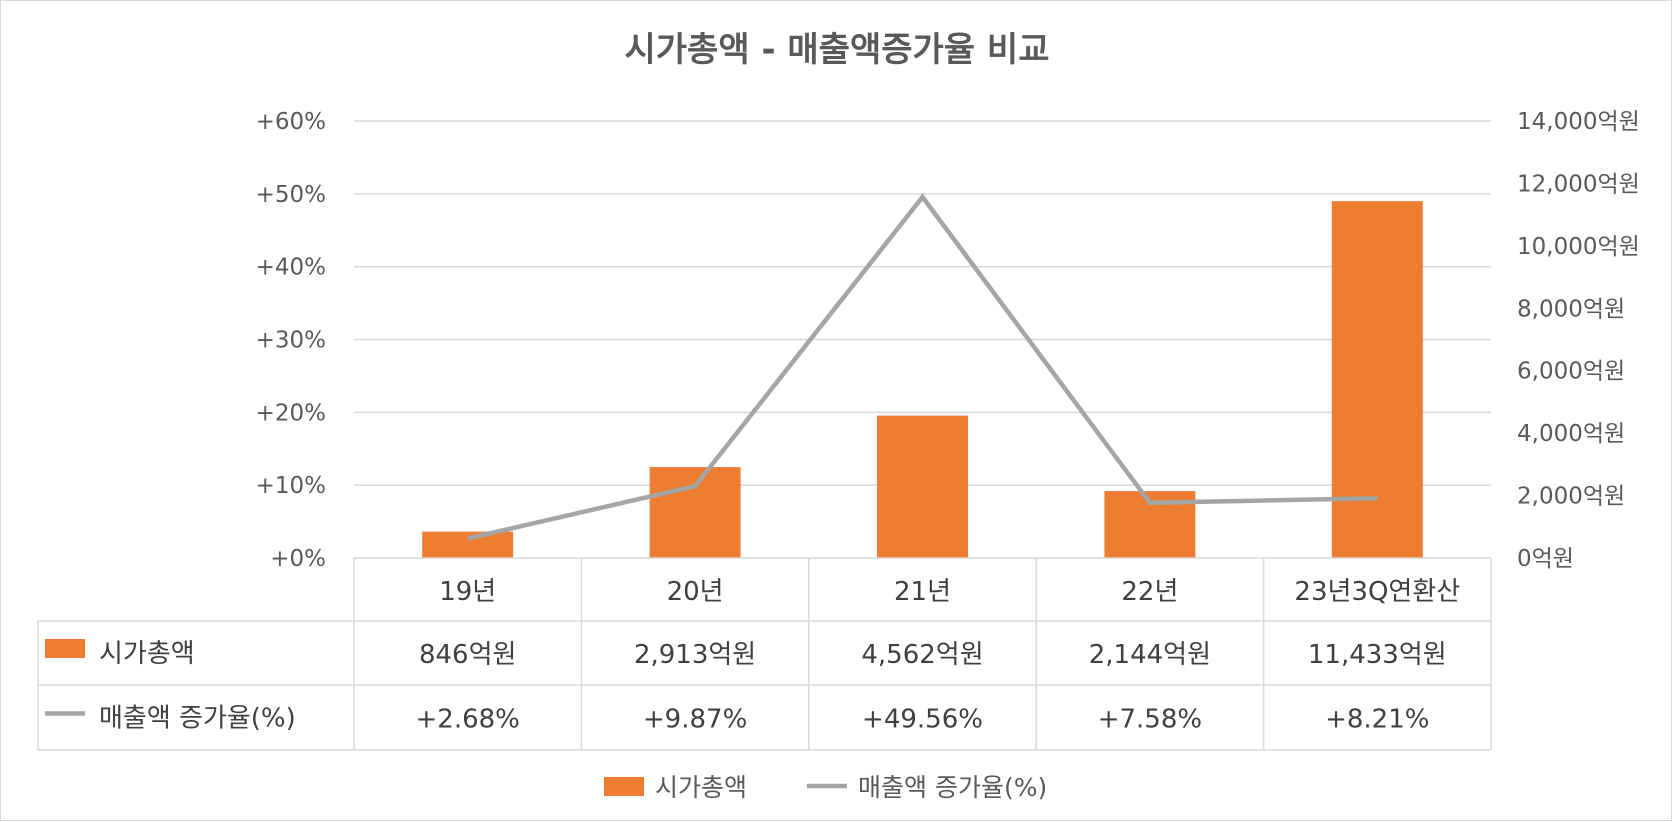  I want to click on legend-key-bar, so click(624, 786).